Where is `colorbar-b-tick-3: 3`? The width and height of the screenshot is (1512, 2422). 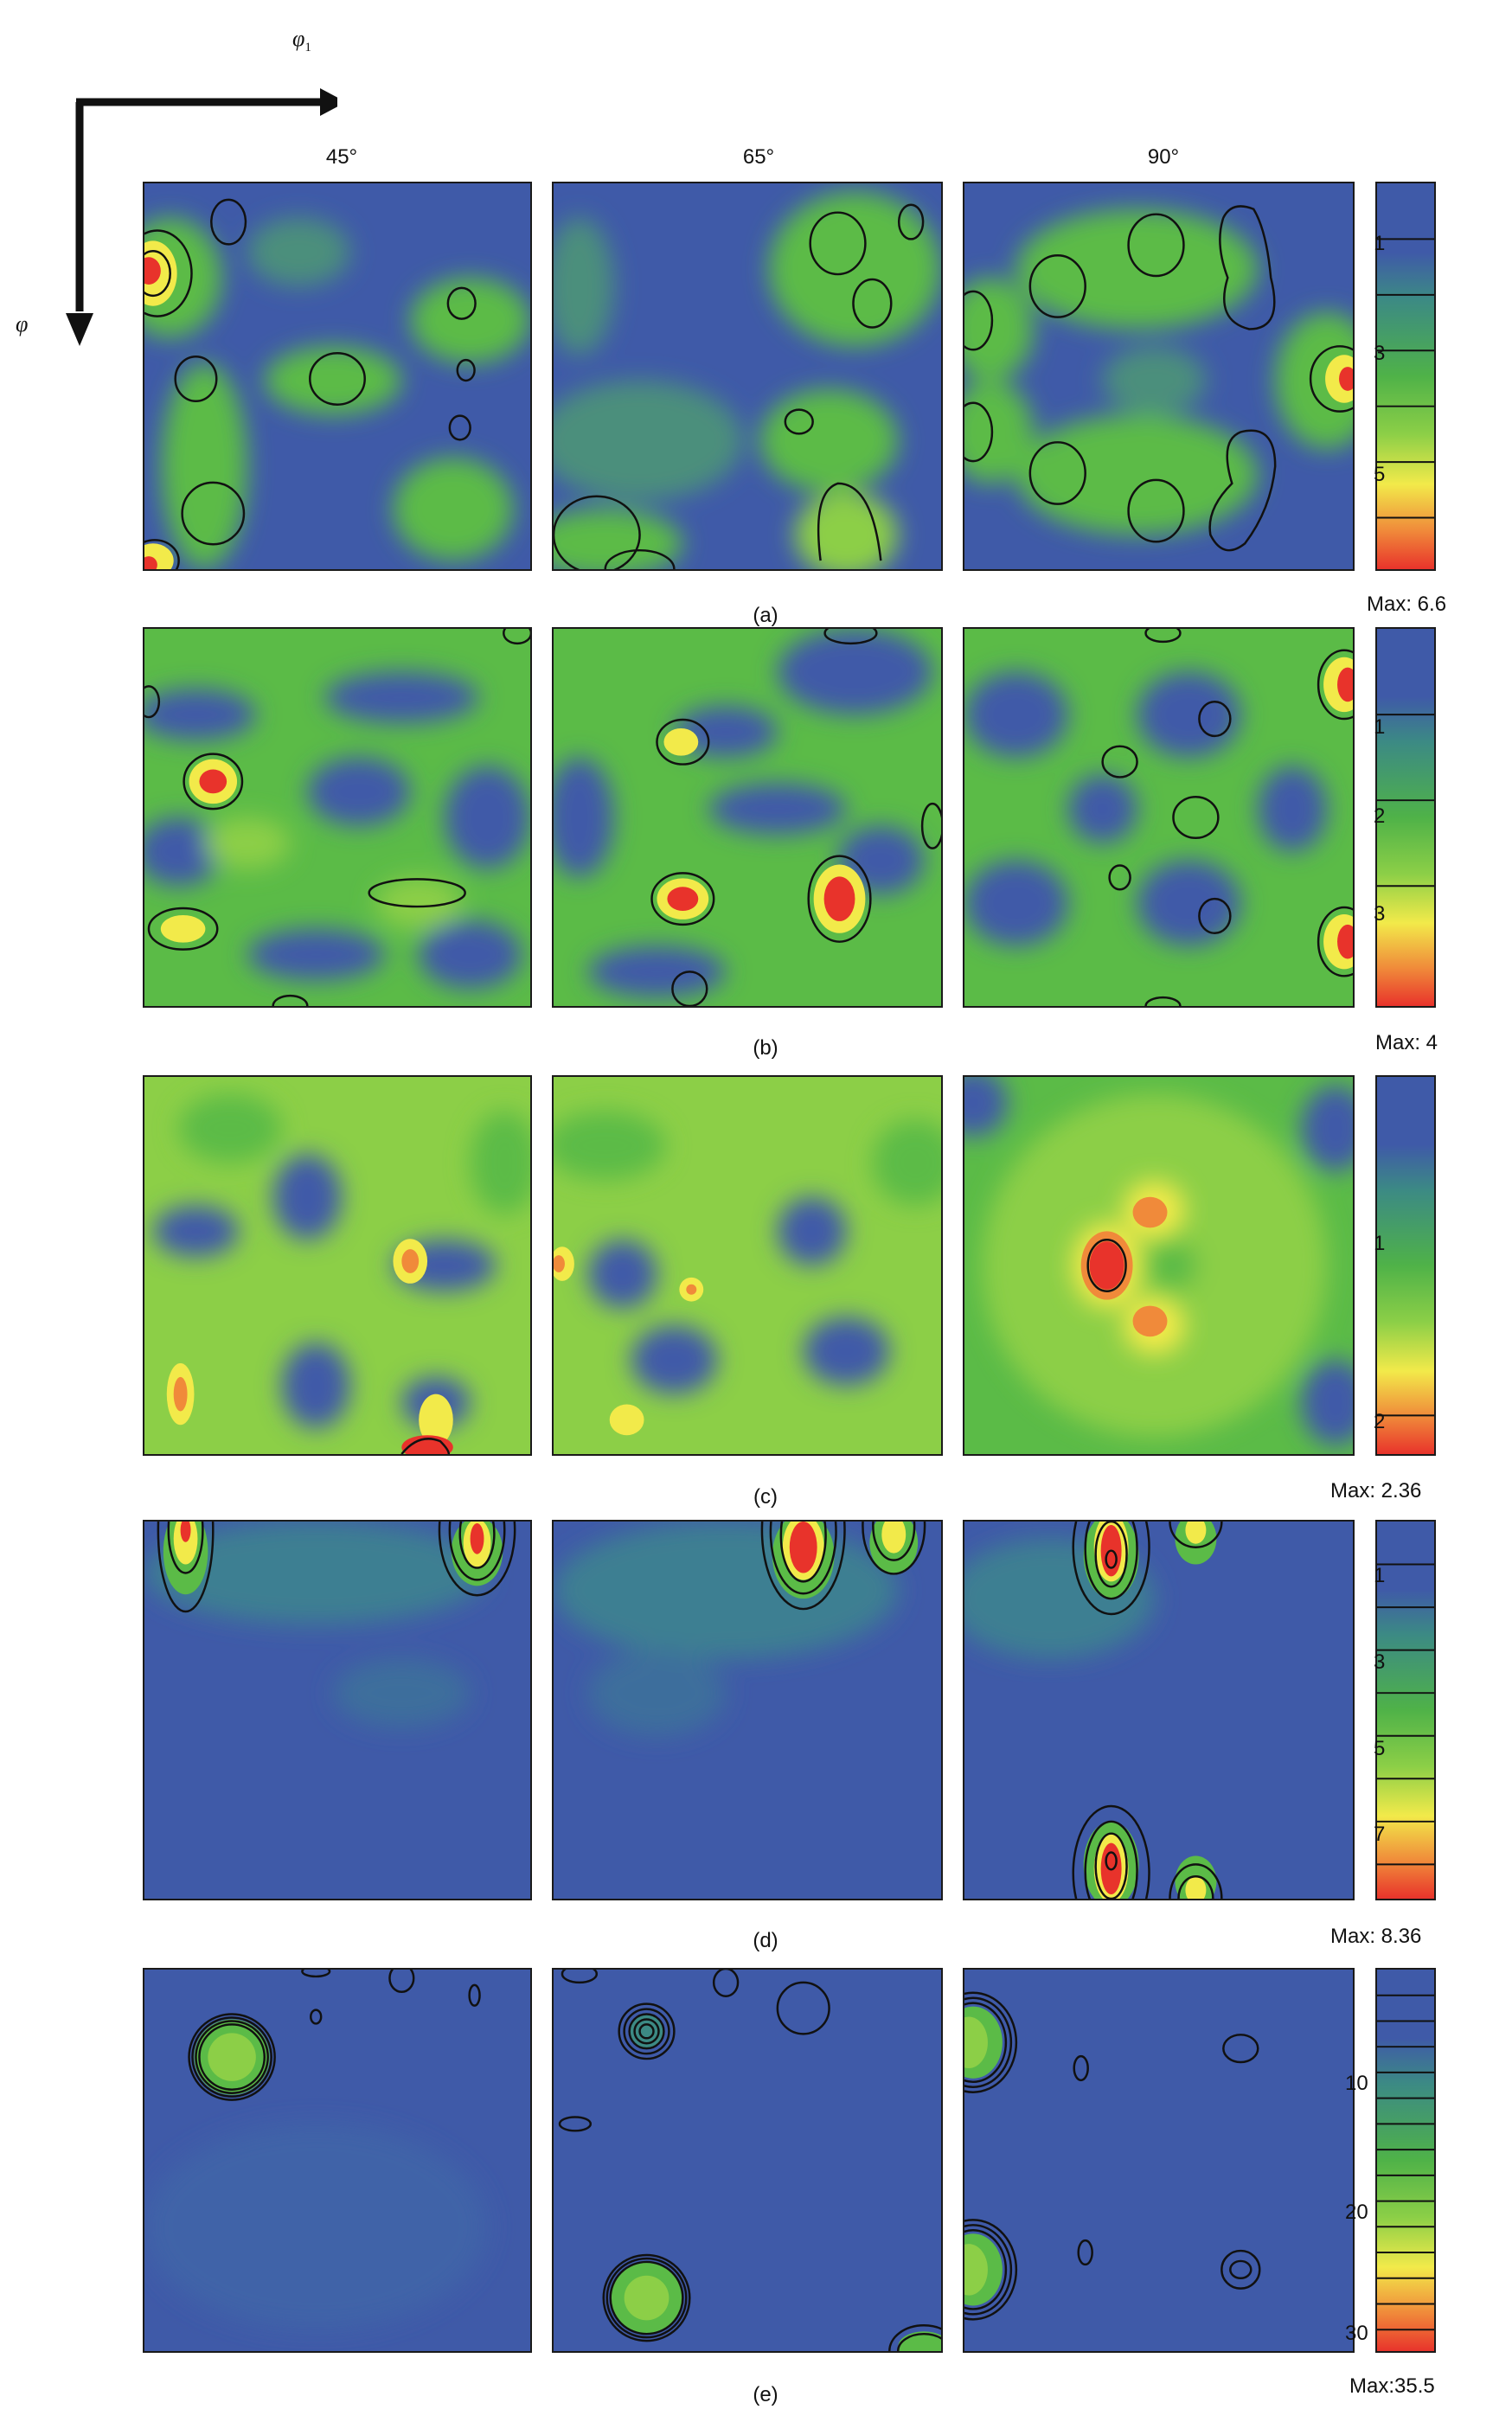
colorbar-b-tick-3: 3 is located at coordinates (1380, 914).